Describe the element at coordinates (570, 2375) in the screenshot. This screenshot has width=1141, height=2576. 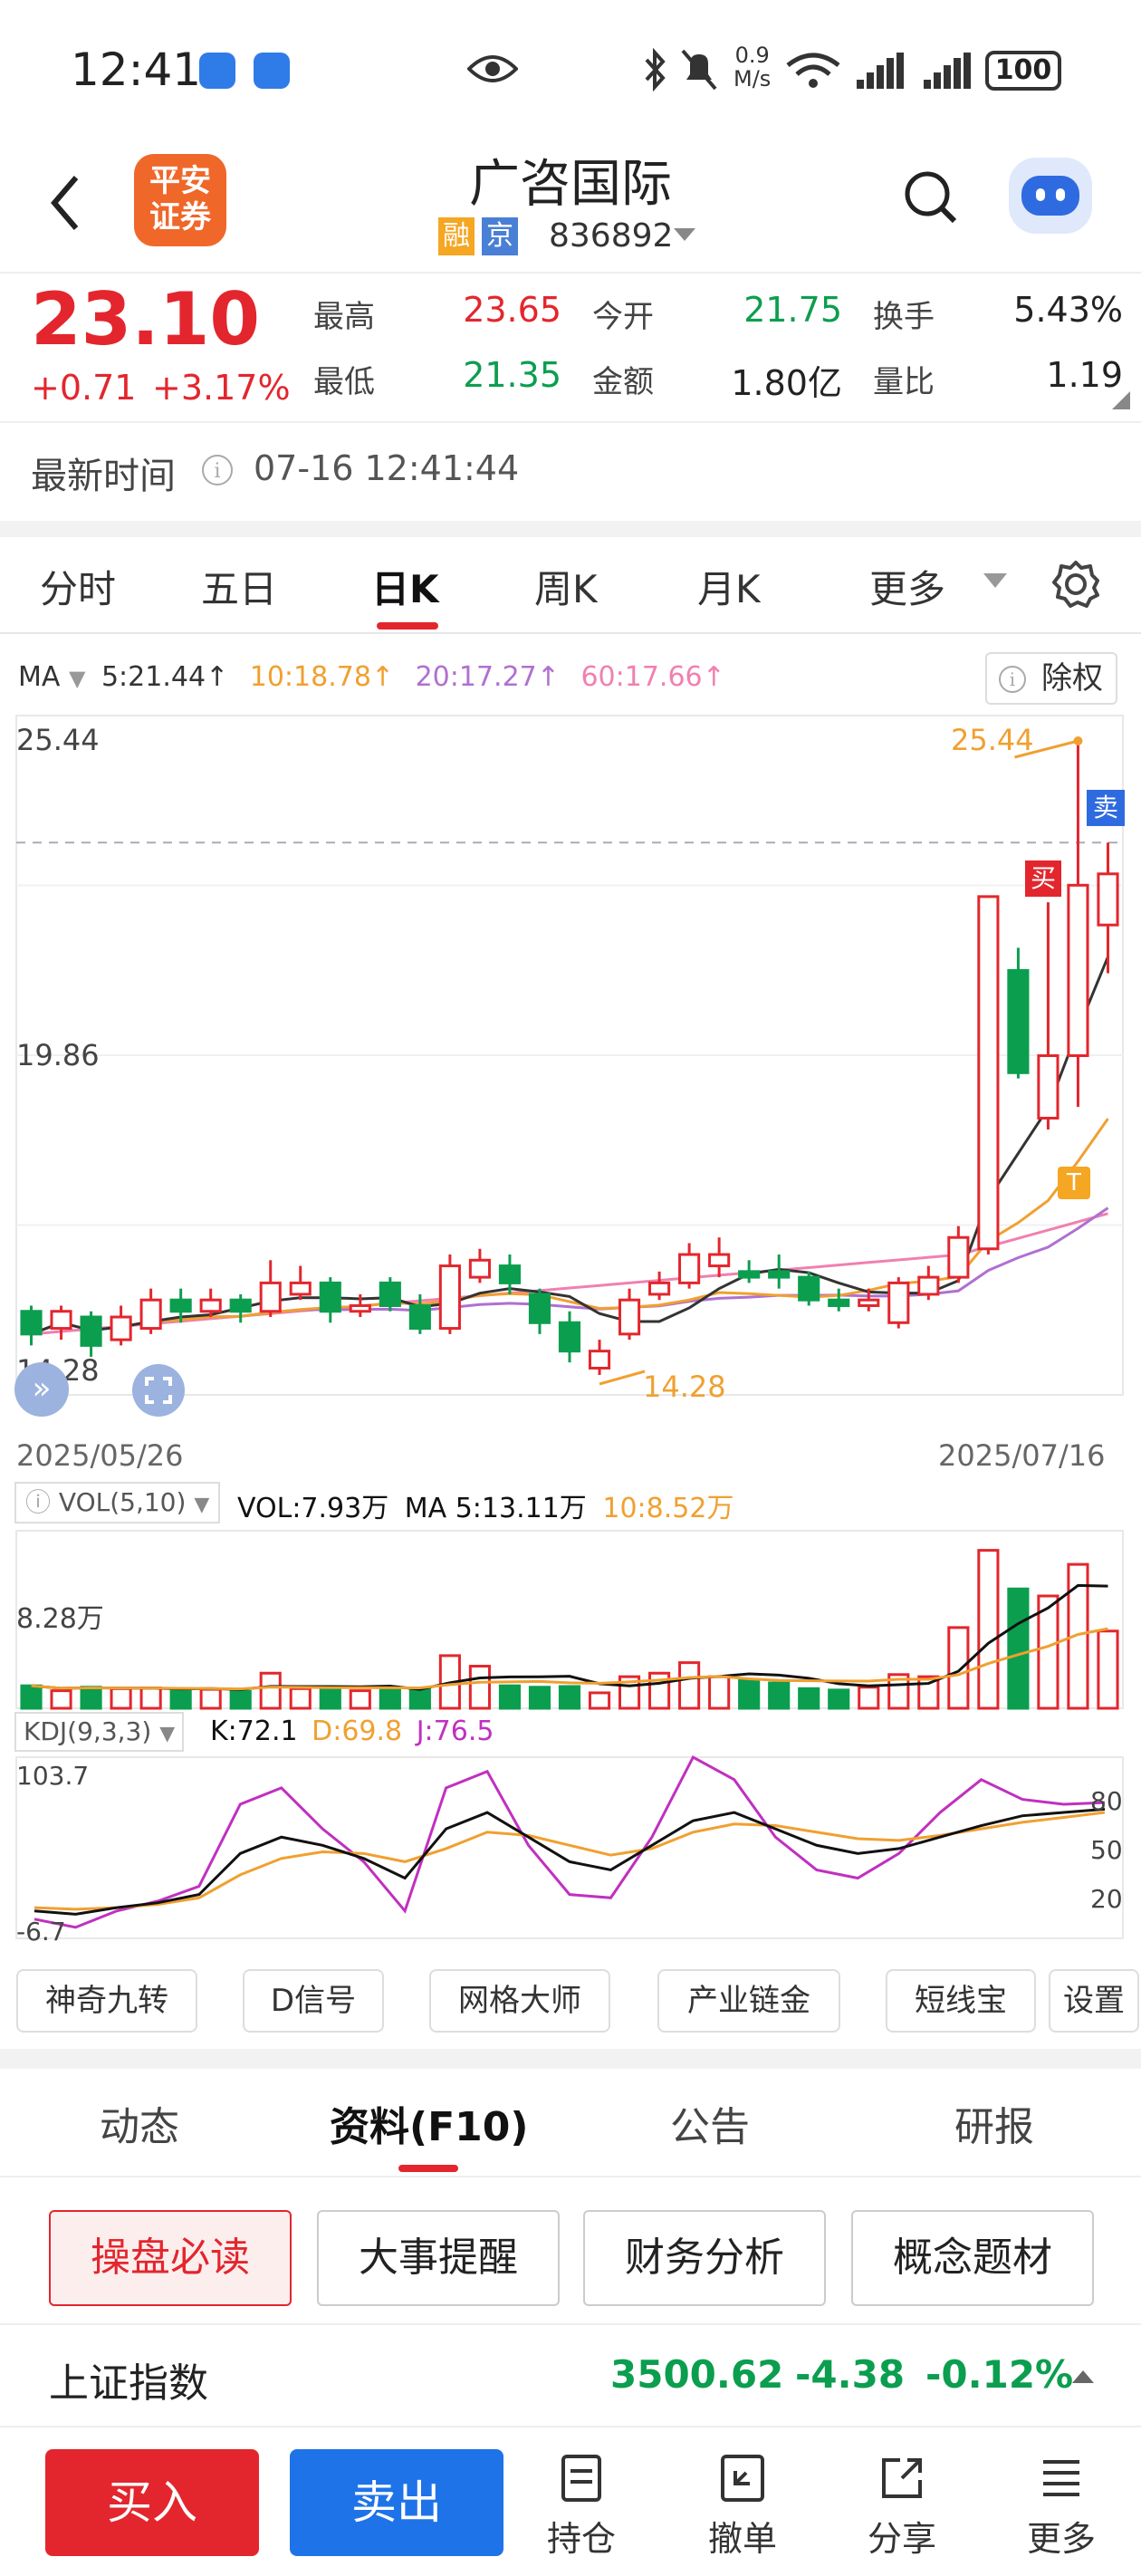
I see `index-ticker: 上证指数 3500.62 -4.38 -0.12%` at that location.